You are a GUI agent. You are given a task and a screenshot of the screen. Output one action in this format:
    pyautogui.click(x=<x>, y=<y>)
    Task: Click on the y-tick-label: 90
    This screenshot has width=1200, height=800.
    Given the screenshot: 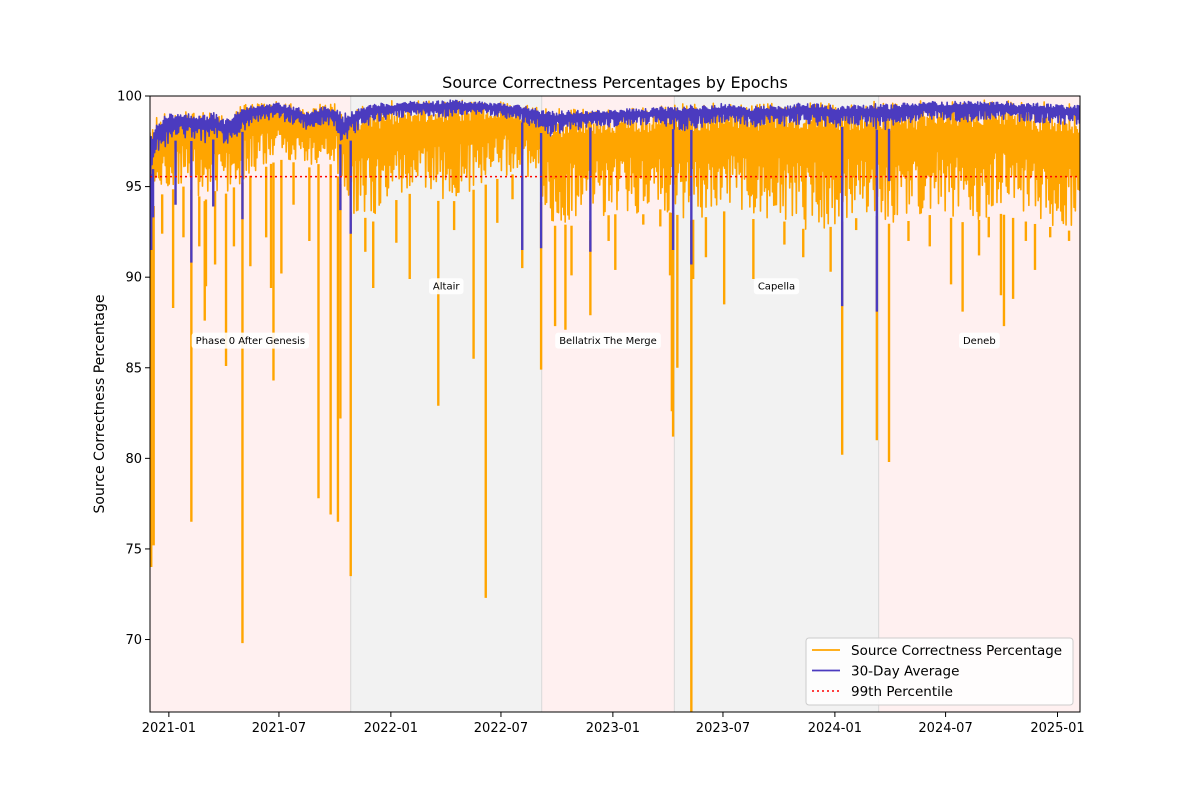 What is the action you would take?
    pyautogui.click(x=133, y=278)
    